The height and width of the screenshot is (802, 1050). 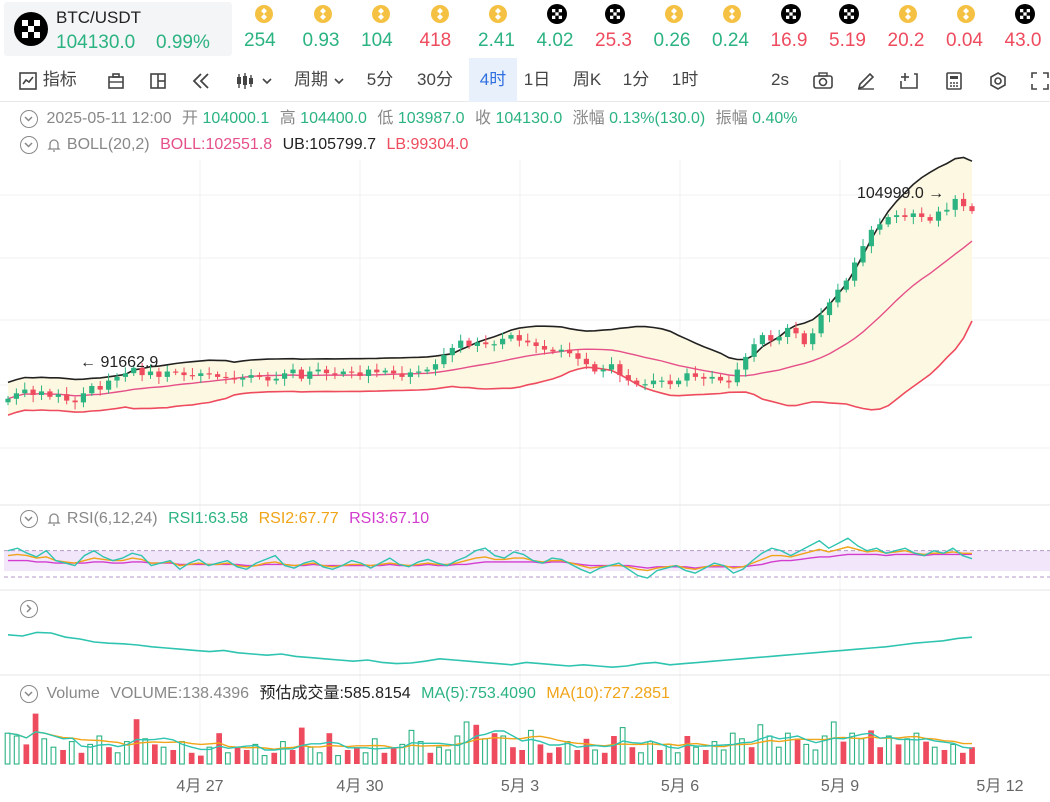 What do you see at coordinates (1040, 80) in the screenshot?
I see `fullscreen-button` at bounding box center [1040, 80].